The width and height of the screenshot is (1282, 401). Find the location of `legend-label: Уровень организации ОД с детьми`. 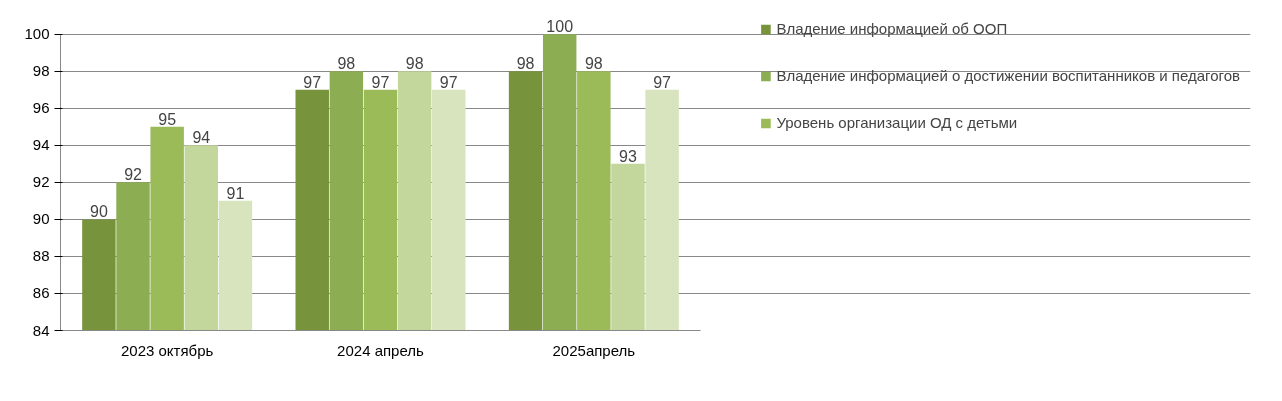

legend-label: Уровень организации ОД с детьми is located at coordinates (897, 122).